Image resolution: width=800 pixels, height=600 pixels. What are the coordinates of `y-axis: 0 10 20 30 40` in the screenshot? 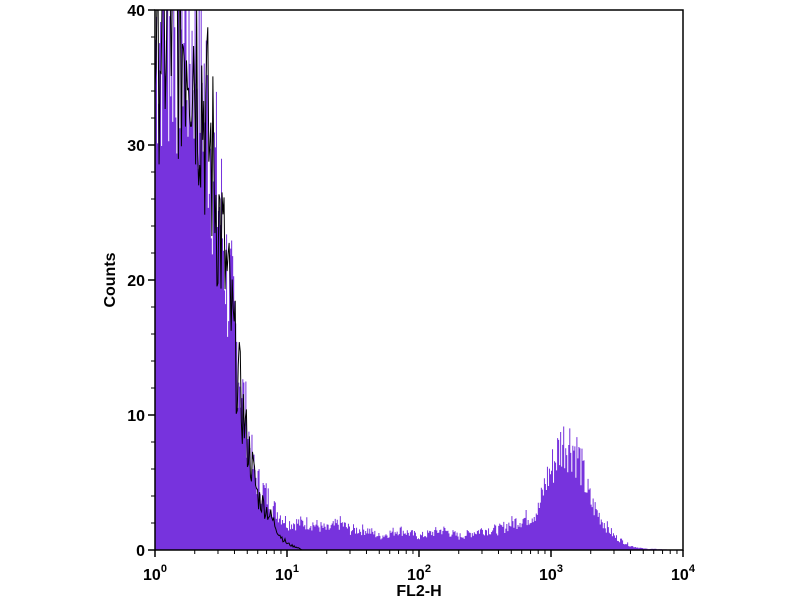 It's located at (141, 281).